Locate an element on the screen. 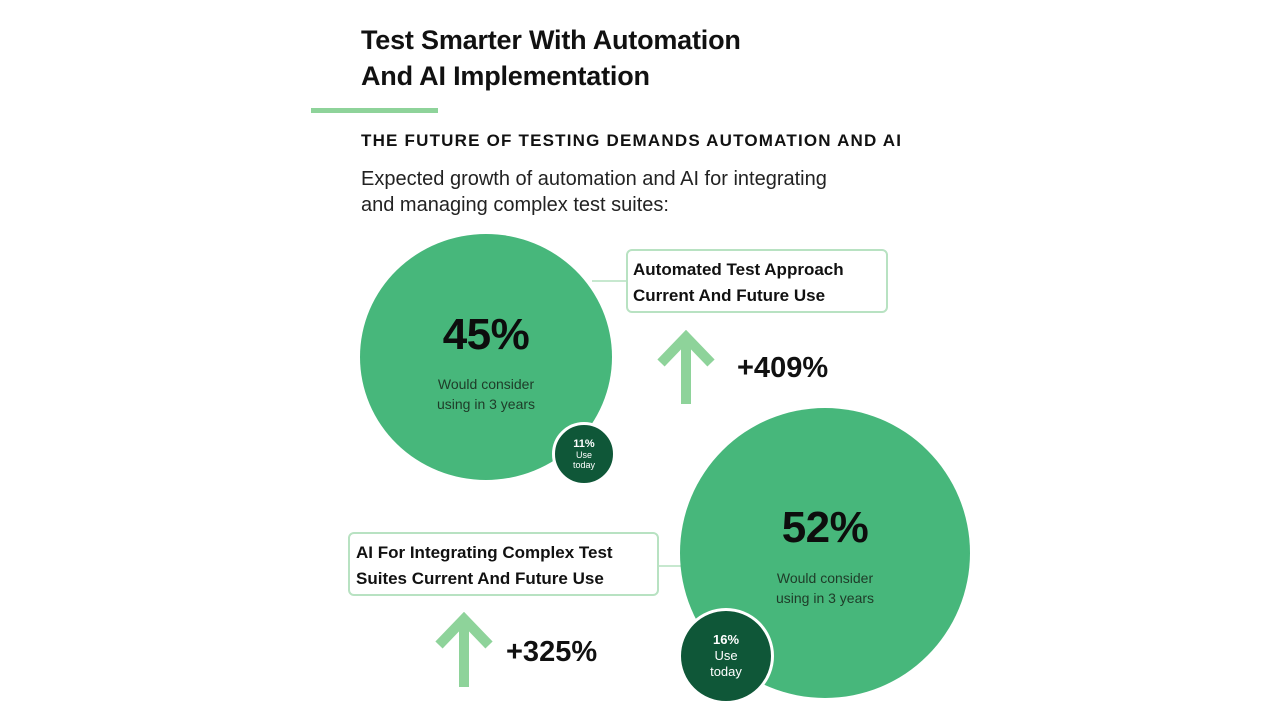 This screenshot has width=1280, height=721. current-use-circle-ai: 16% Use today is located at coordinates (726, 656).